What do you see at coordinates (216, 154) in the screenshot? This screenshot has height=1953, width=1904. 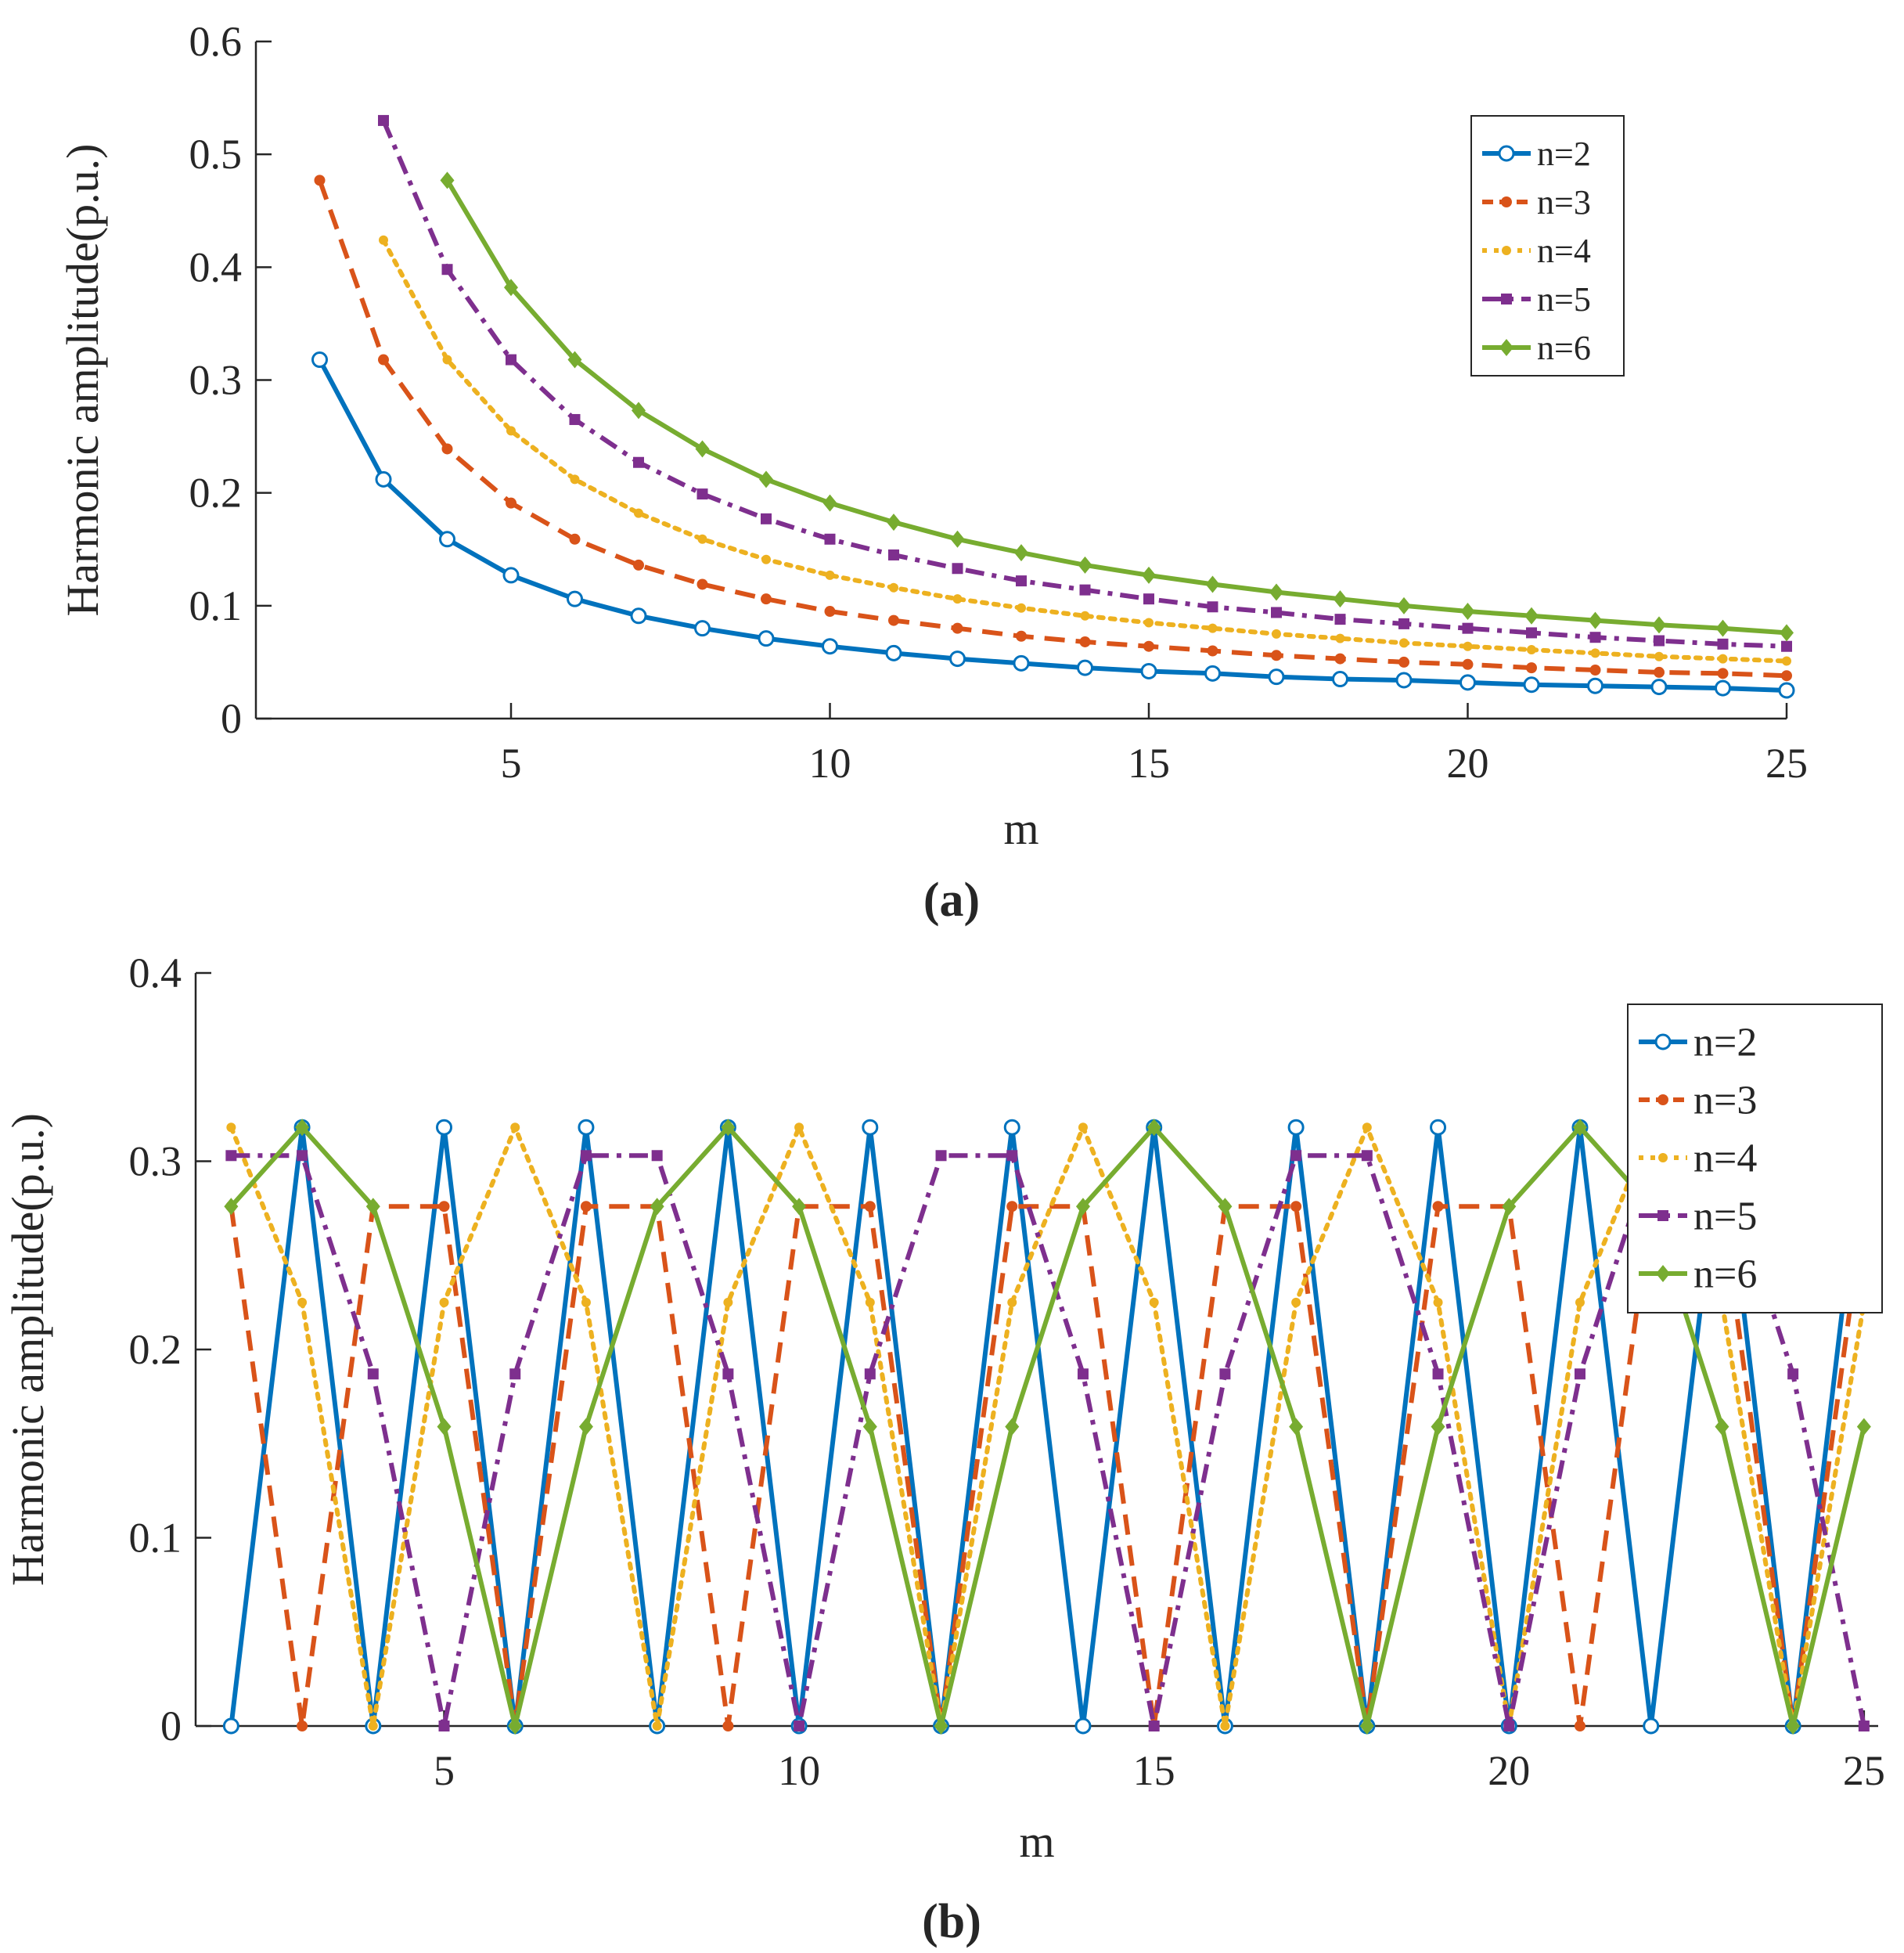 I see `y-tick-label: 0.5` at bounding box center [216, 154].